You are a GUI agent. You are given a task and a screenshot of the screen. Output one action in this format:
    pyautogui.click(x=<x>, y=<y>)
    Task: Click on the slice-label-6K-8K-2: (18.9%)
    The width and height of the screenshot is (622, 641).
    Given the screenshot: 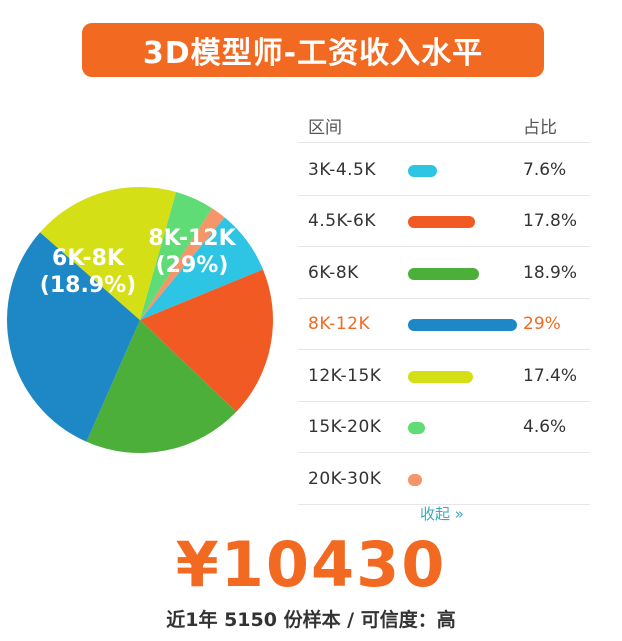 What is the action you would take?
    pyautogui.click(x=88, y=285)
    